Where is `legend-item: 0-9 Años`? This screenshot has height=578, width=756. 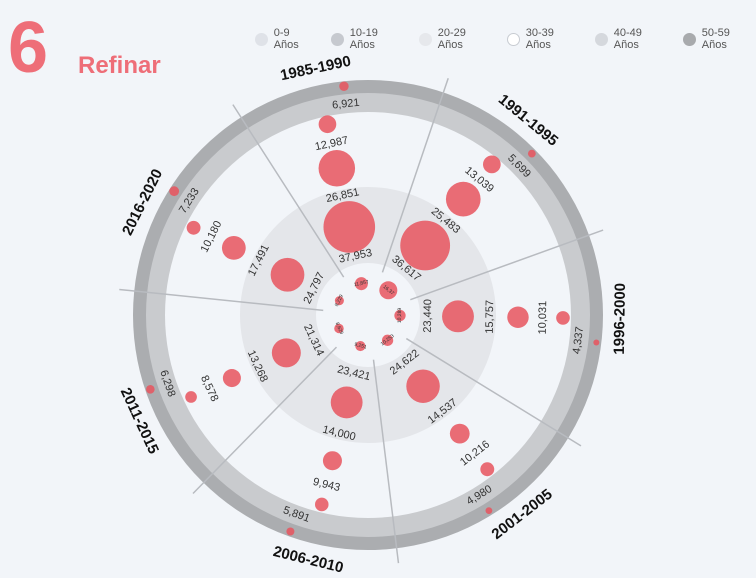 legend-item: 0-9 Años is located at coordinates (285, 39).